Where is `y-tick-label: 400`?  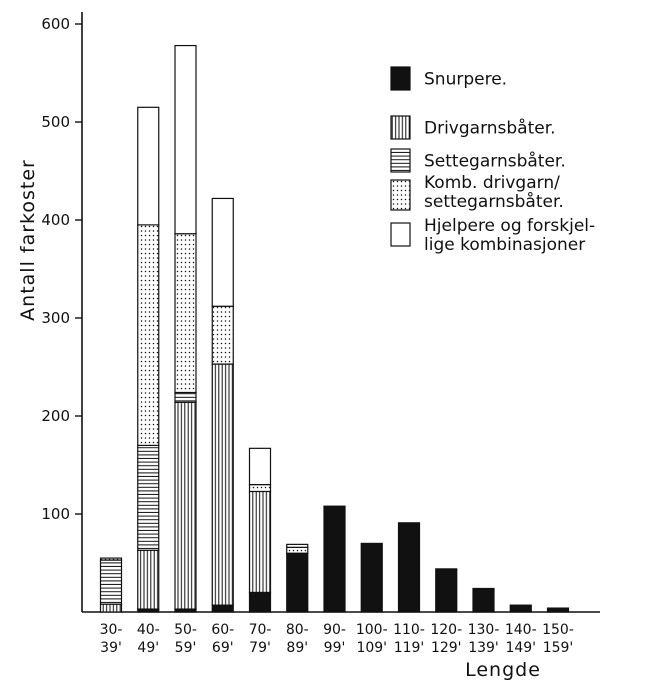
y-tick-label: 400 is located at coordinates (55, 220).